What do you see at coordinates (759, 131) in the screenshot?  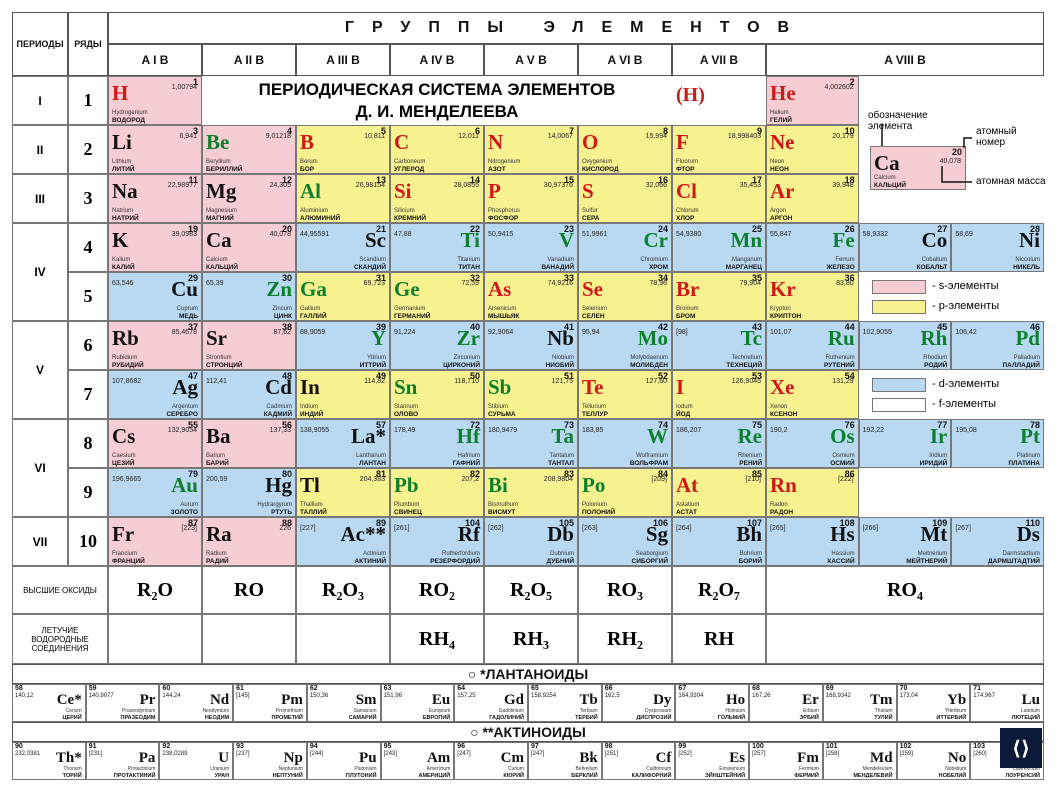 I see `atomic-number: 9` at bounding box center [759, 131].